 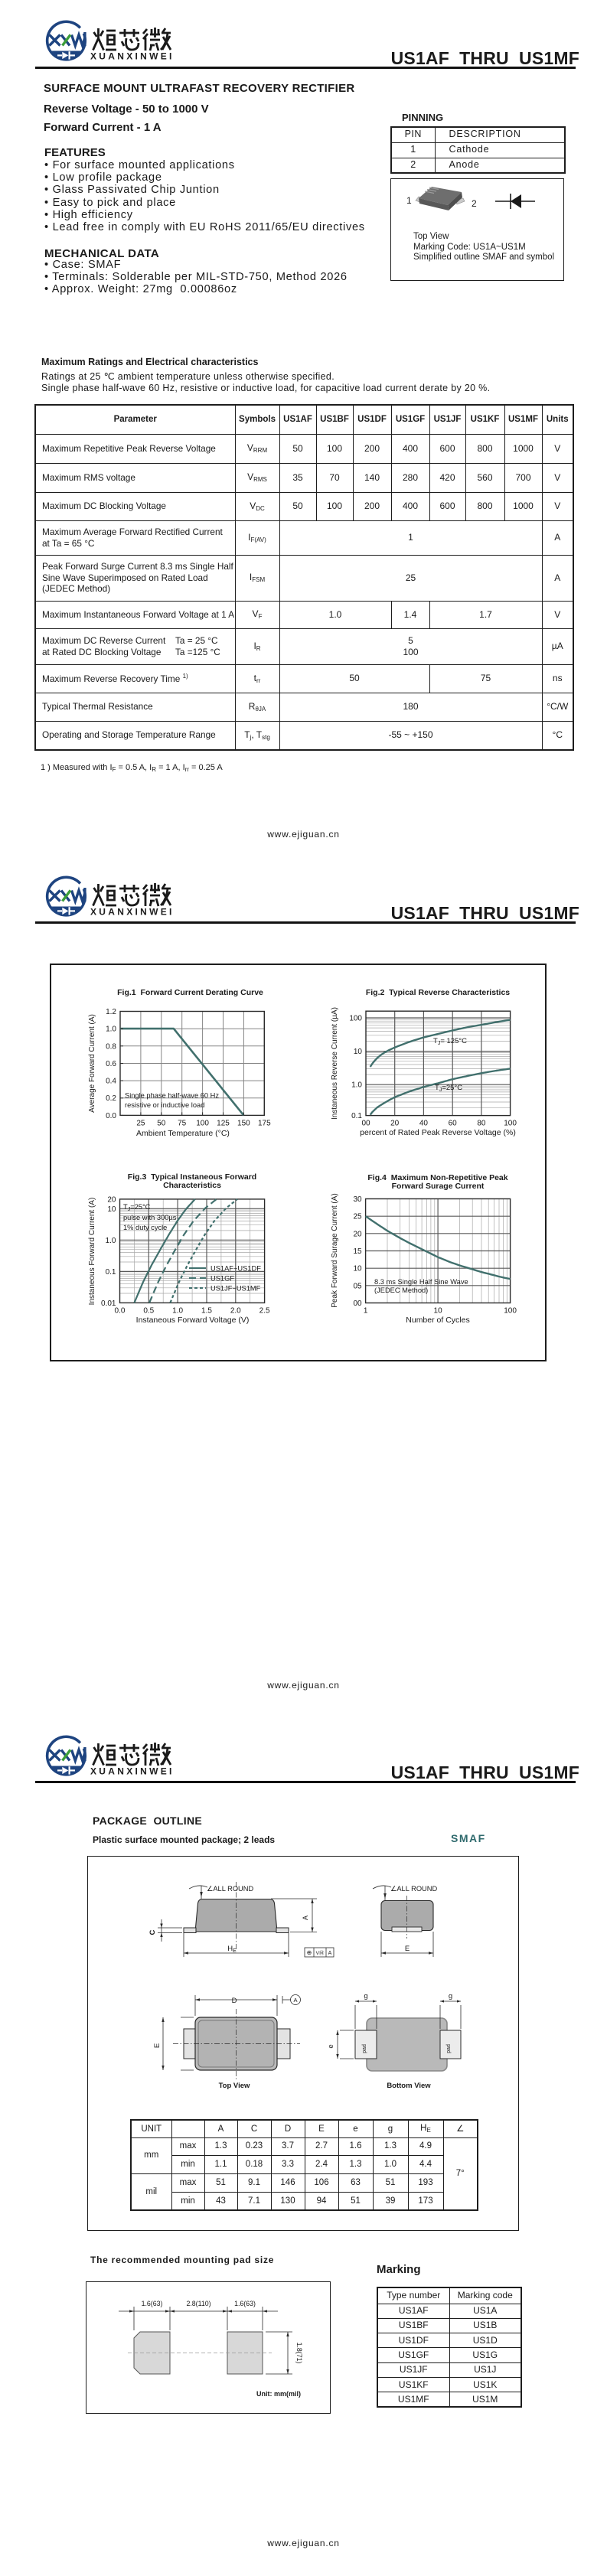 I want to click on svg-text: pulse with 300µs, so click(x=150, y=1217).